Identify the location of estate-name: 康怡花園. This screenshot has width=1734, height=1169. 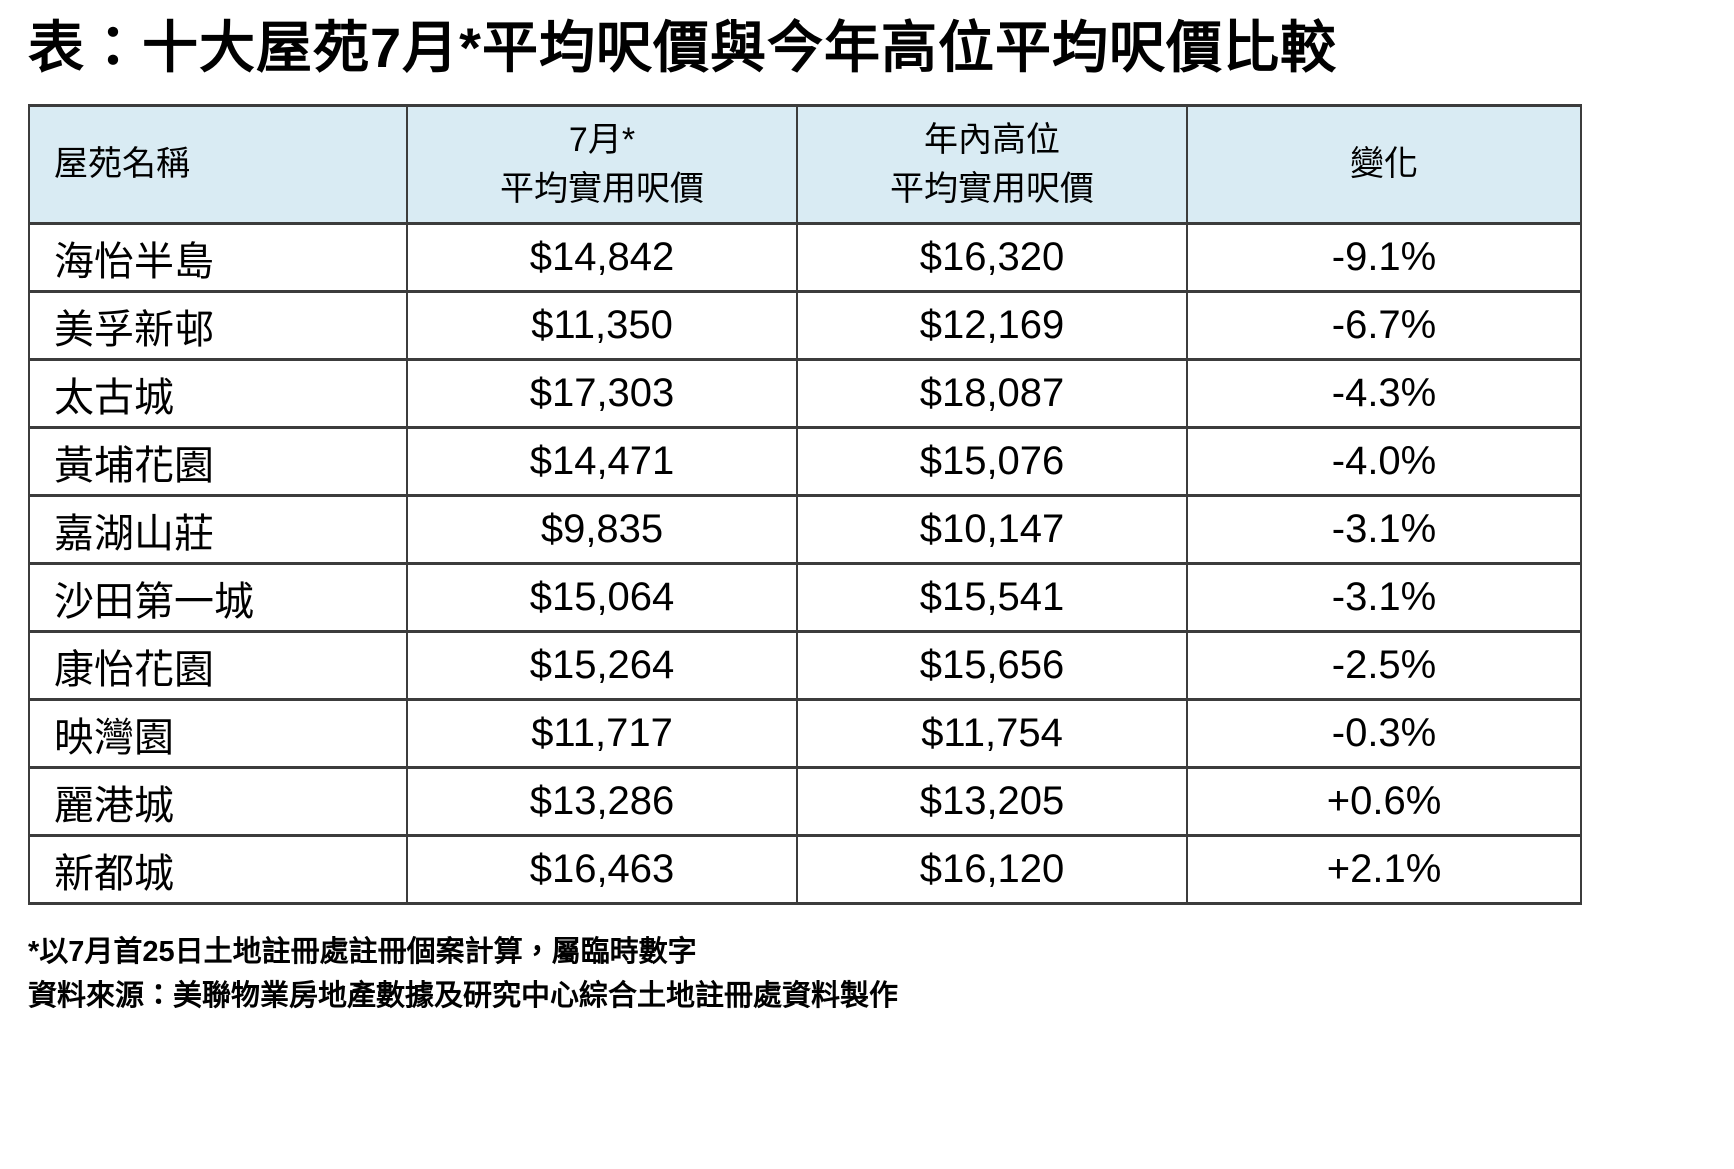
(218, 666).